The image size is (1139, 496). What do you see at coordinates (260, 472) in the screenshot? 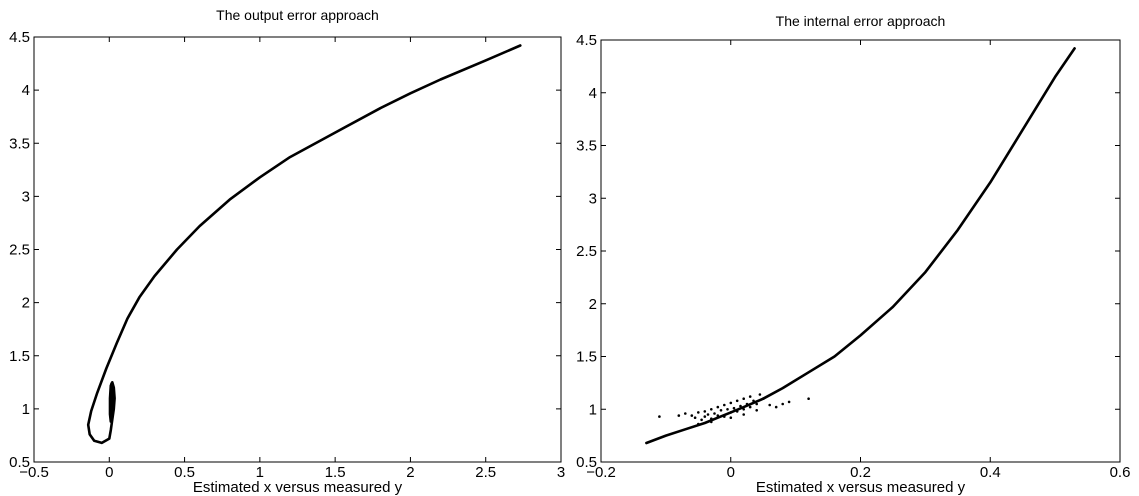
I see `x-tick-label: 1` at bounding box center [260, 472].